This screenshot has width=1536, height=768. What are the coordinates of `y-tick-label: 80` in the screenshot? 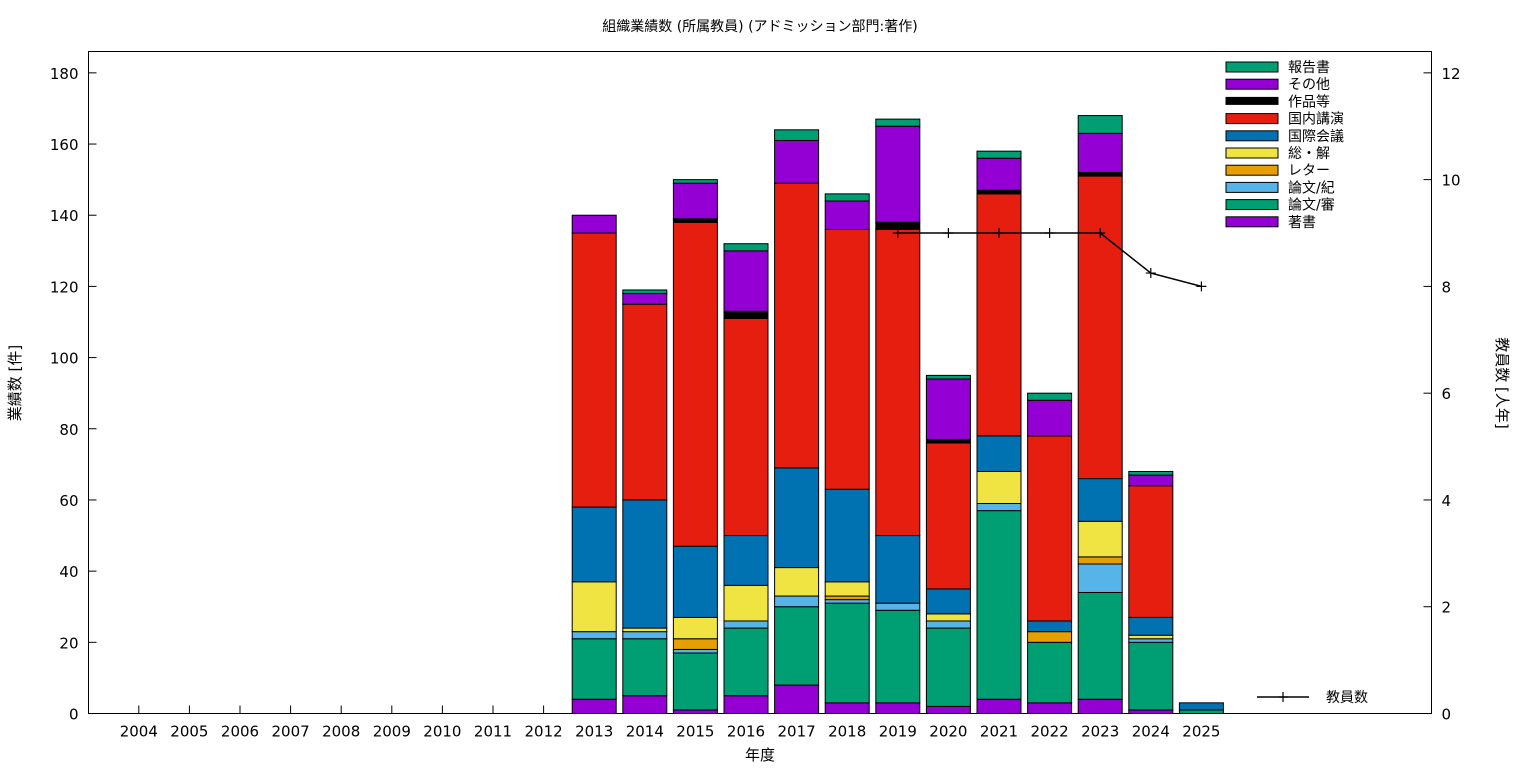 It's located at (68, 430).